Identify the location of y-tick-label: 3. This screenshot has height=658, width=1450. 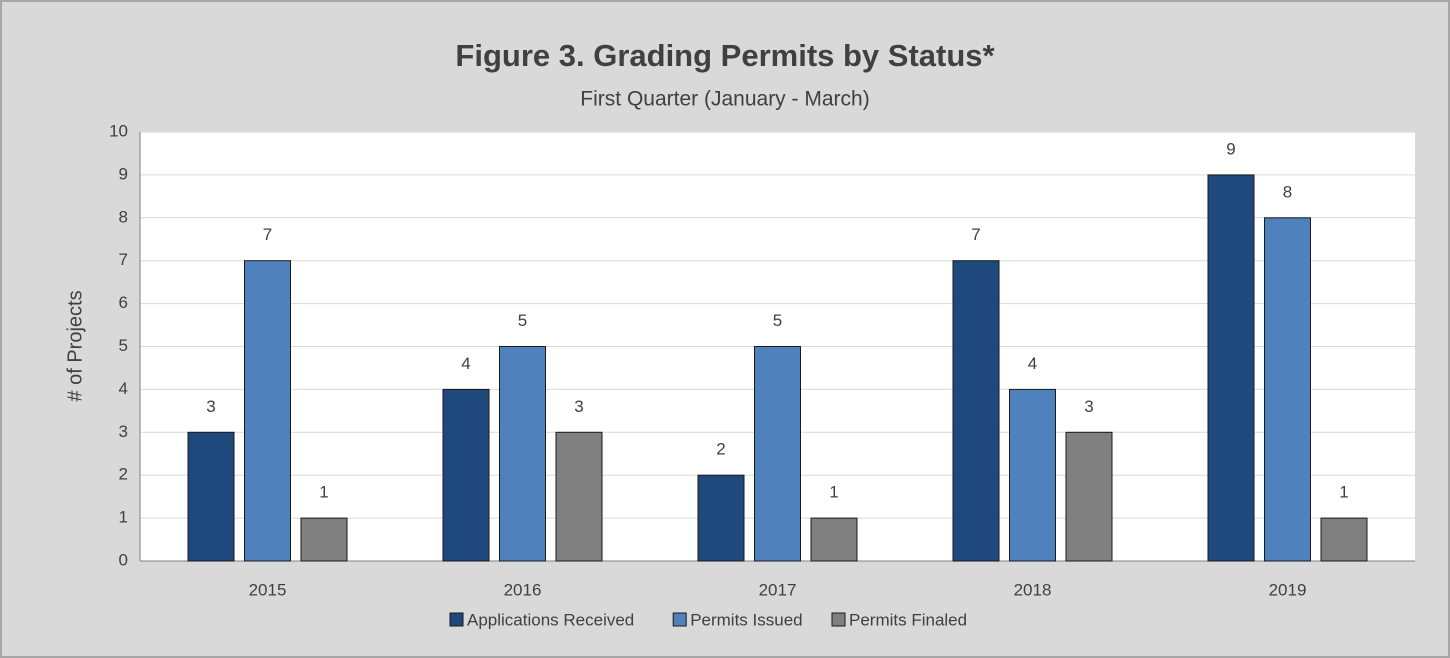
(123, 431).